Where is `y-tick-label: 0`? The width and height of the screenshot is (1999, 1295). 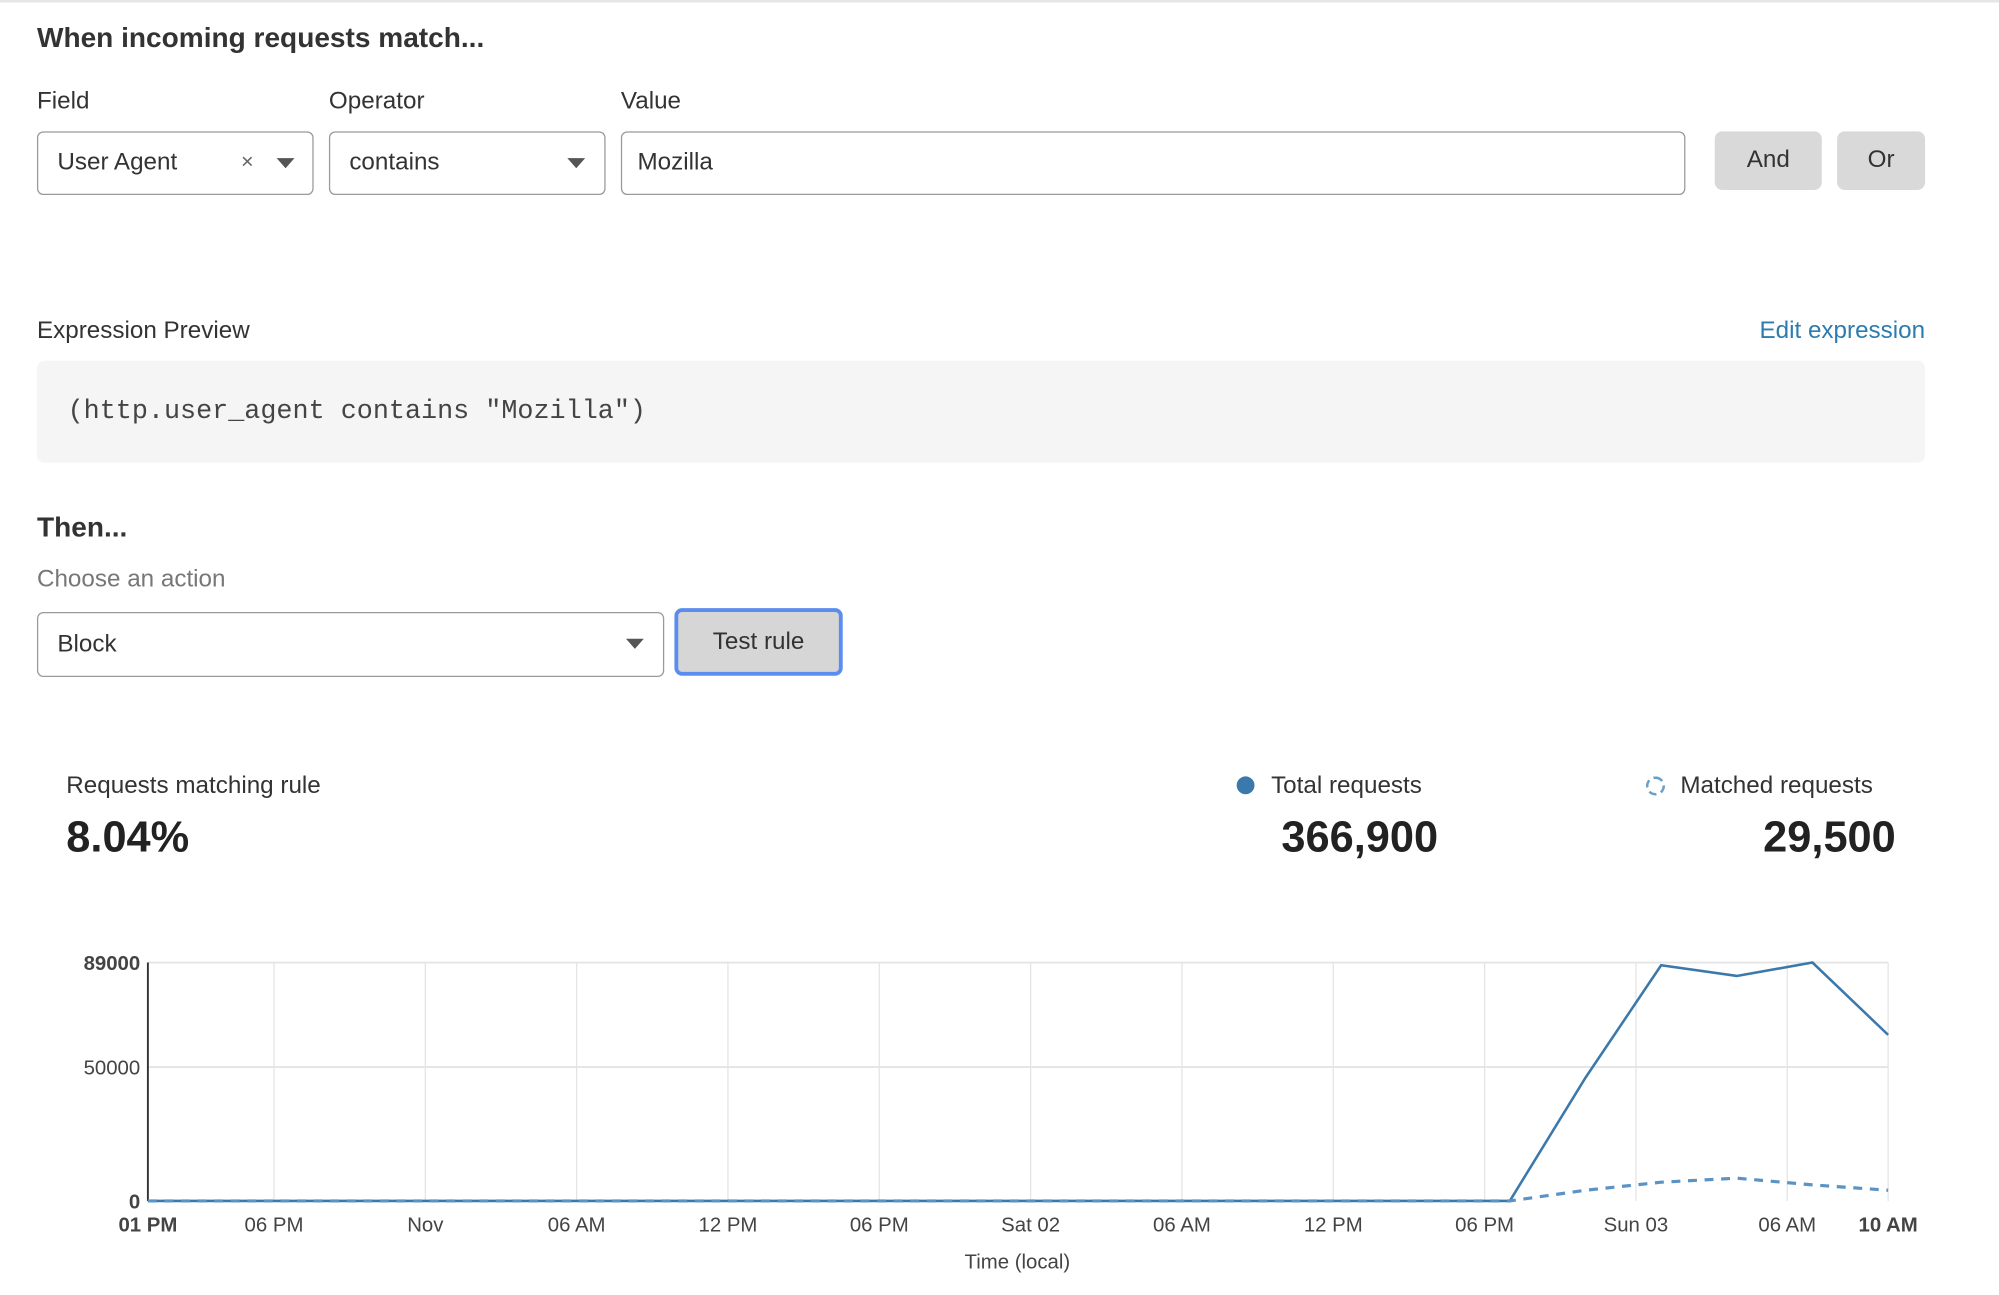 y-tick-label: 0 is located at coordinates (134, 1203).